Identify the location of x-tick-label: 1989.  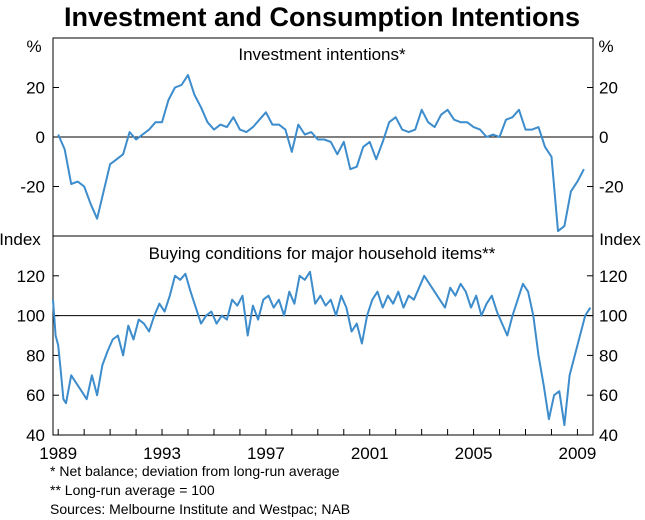
(58, 453).